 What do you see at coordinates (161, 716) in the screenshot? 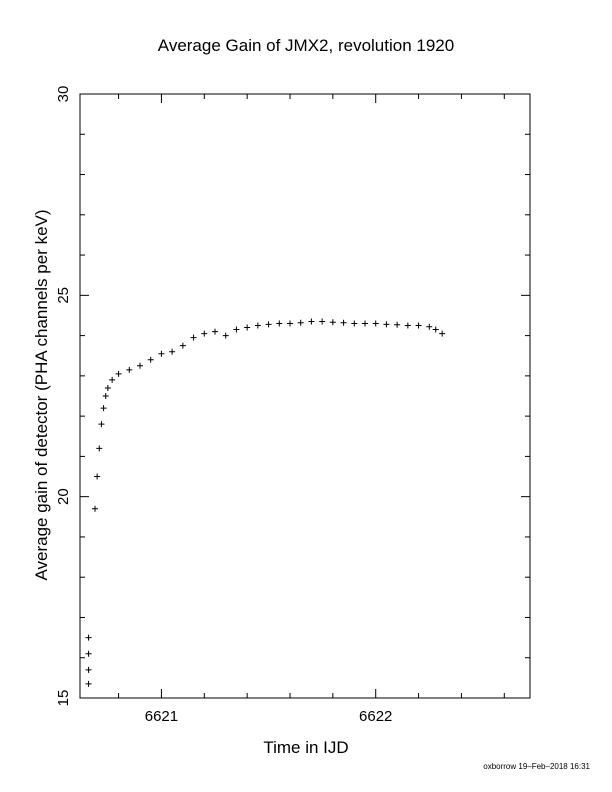
I see `x-tick-label: 6621` at bounding box center [161, 716].